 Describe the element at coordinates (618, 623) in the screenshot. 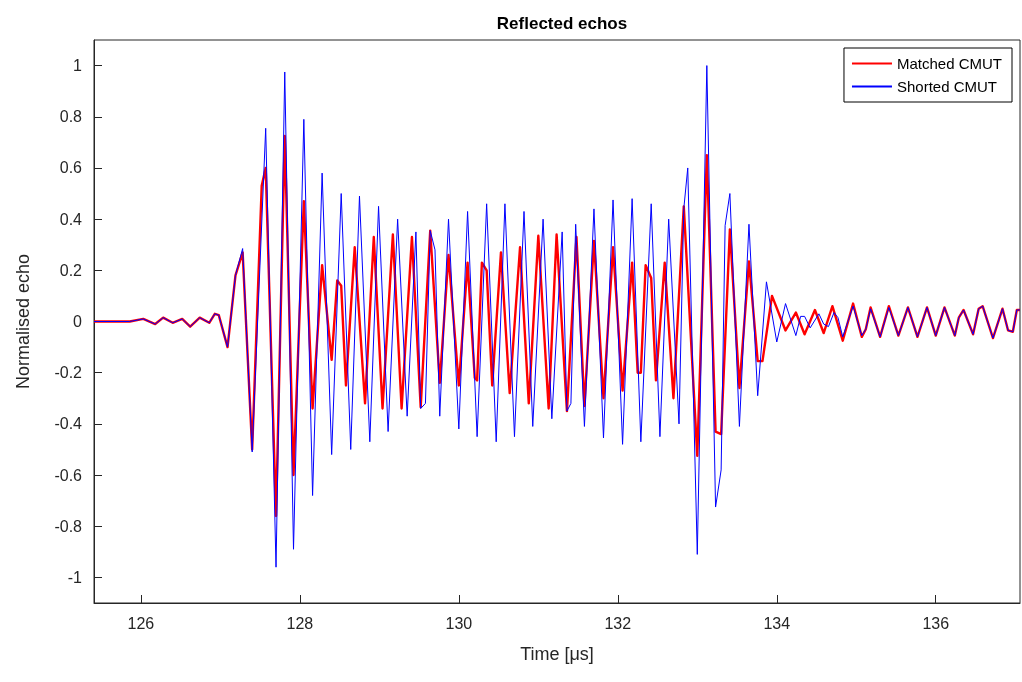

I see `x-tick-label: 132` at that location.